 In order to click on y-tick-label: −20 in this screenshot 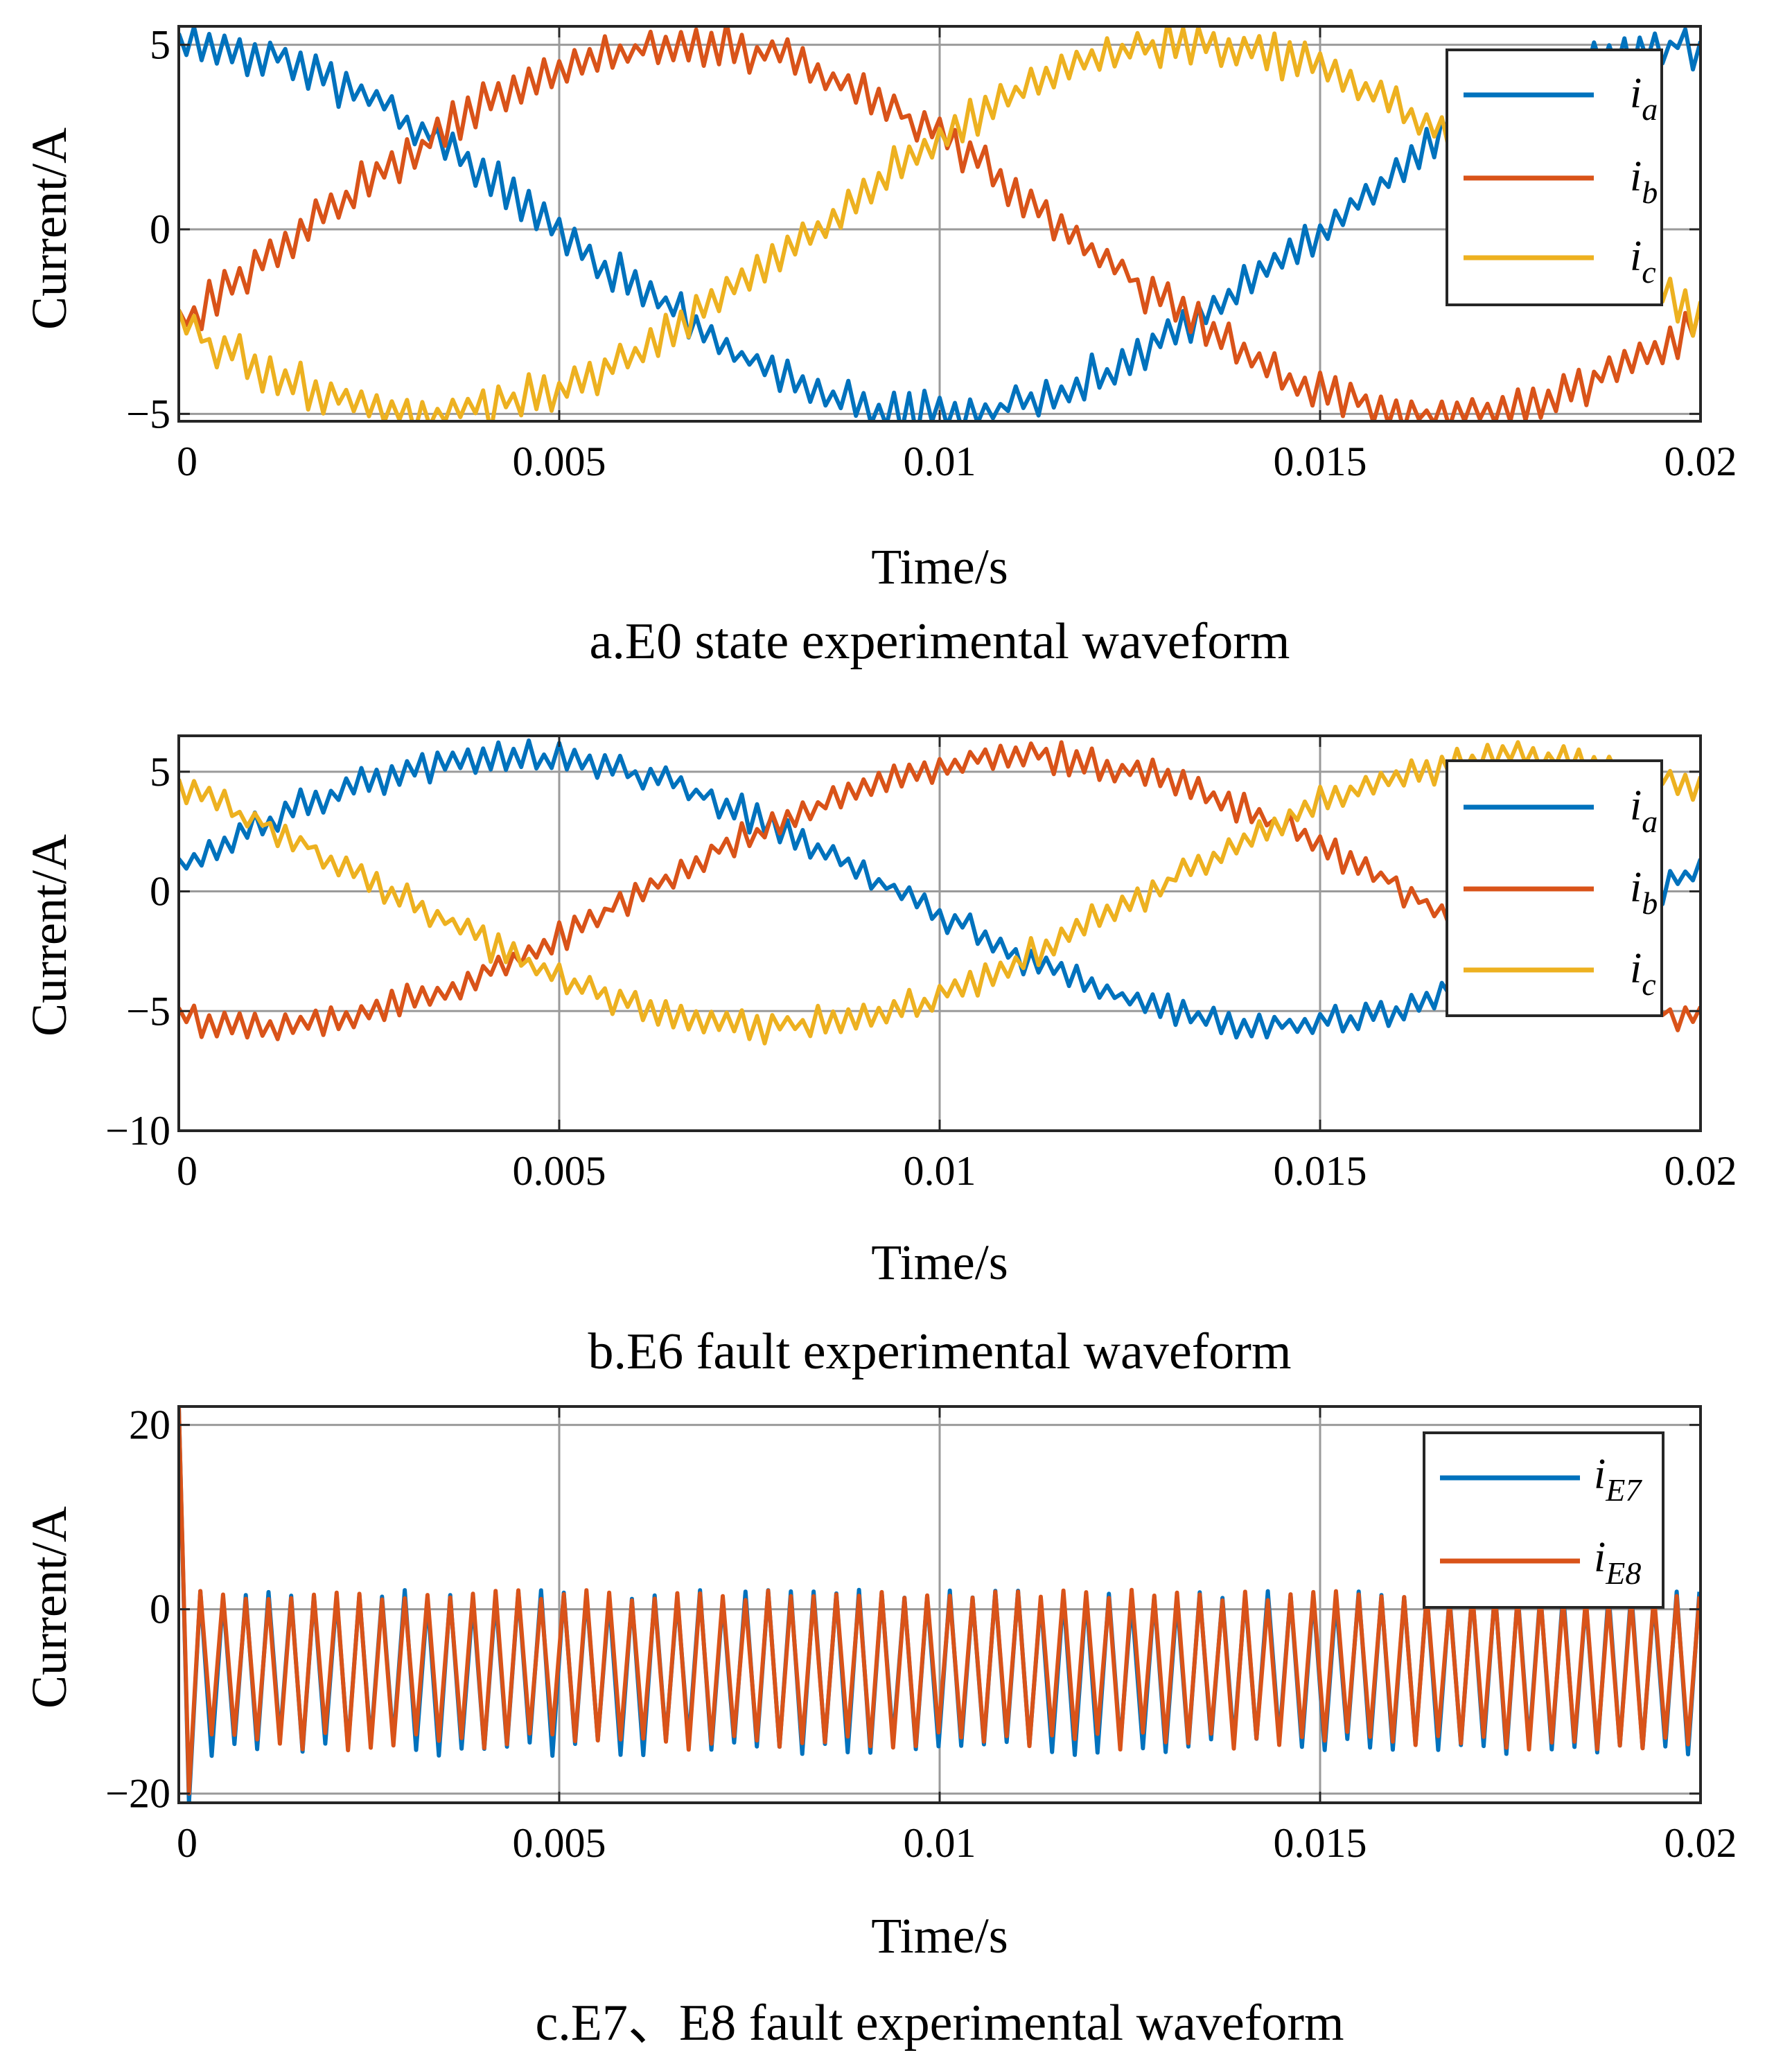, I will do `click(137, 1794)`.